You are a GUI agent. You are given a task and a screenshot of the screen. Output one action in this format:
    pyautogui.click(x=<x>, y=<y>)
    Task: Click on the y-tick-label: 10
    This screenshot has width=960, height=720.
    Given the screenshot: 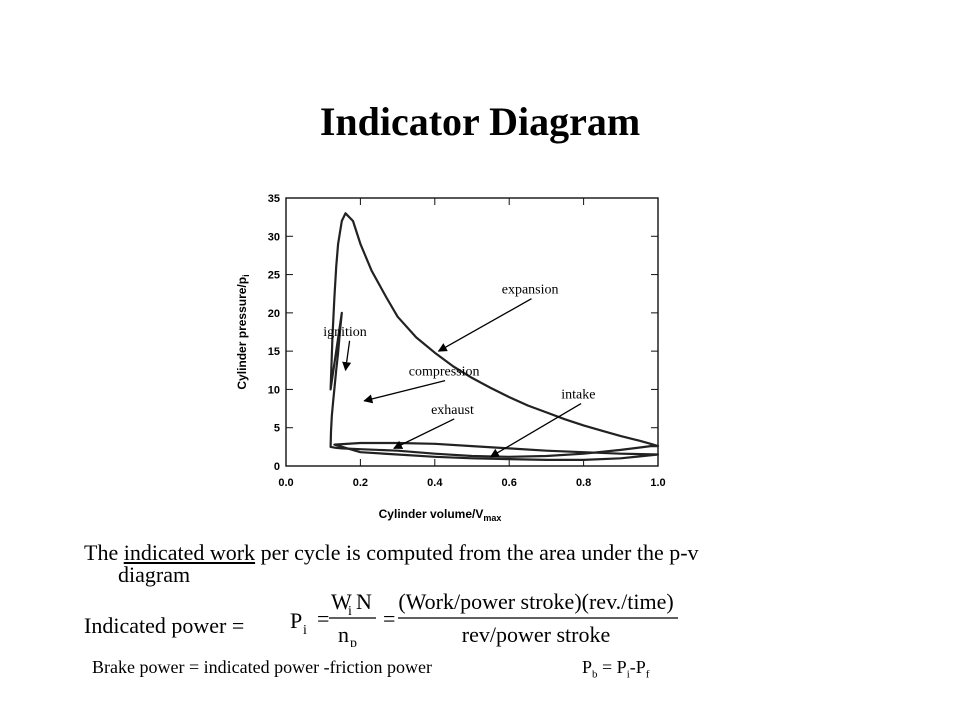 What is the action you would take?
    pyautogui.click(x=274, y=390)
    